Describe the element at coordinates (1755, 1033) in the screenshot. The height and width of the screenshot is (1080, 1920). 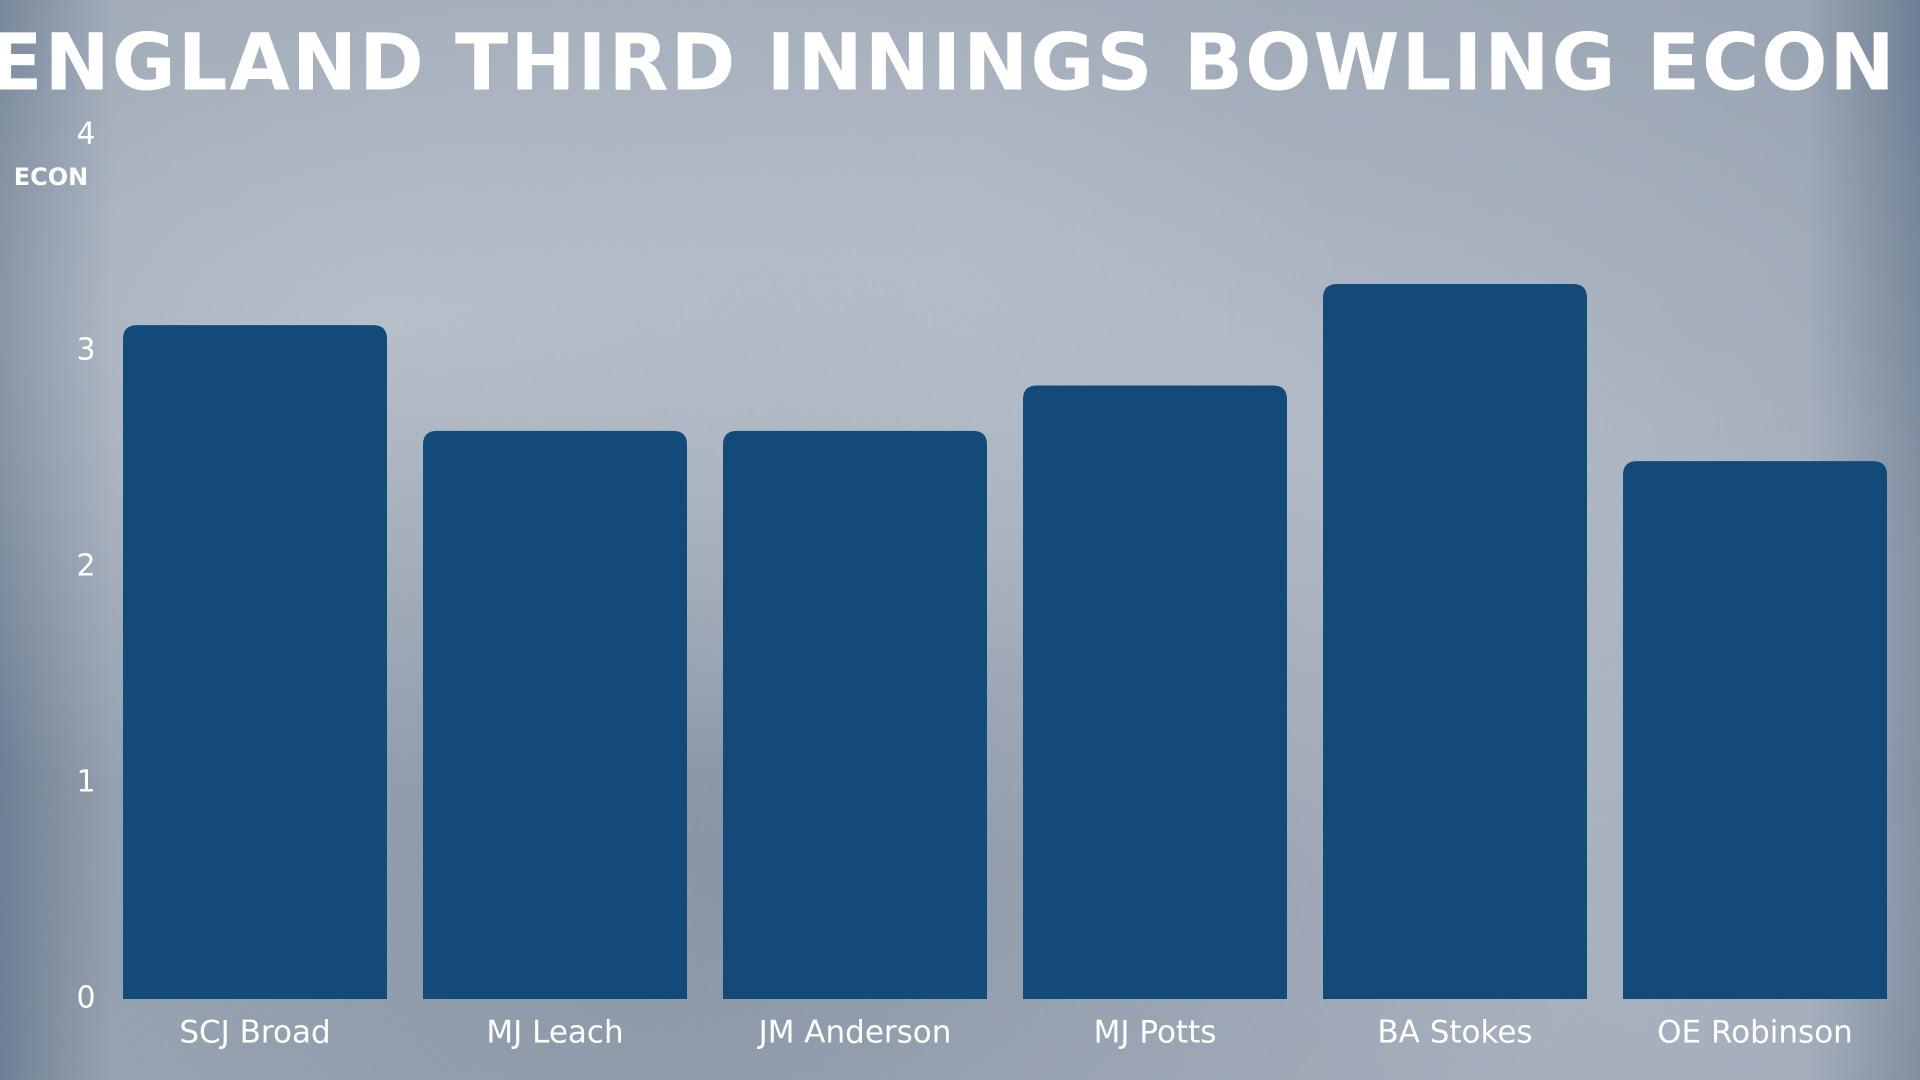
I see `x-tick-label: OE Robinson` at that location.